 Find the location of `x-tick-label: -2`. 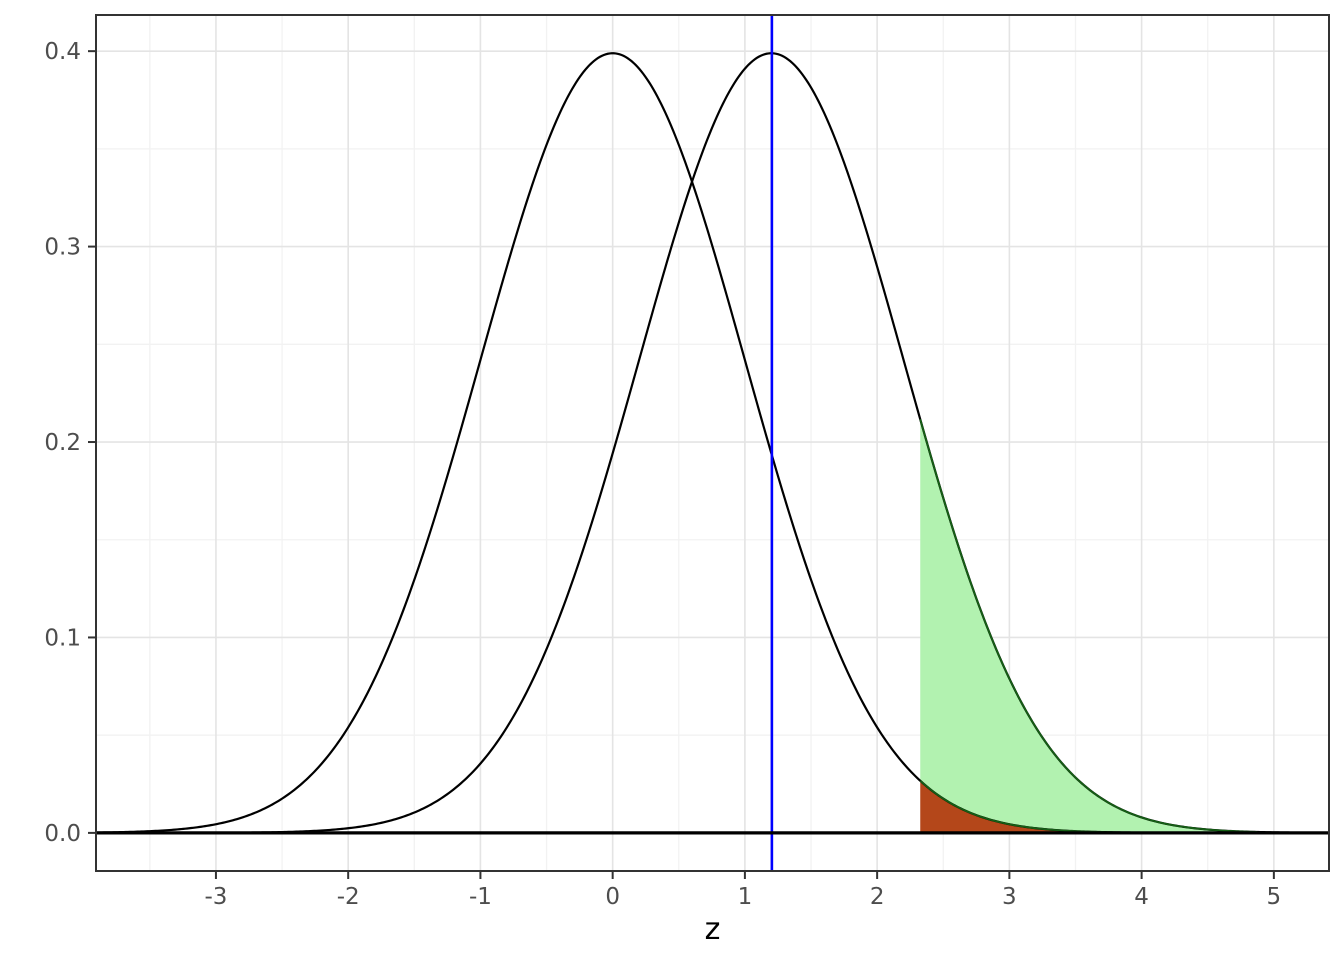

x-tick-label: -2 is located at coordinates (348, 897).